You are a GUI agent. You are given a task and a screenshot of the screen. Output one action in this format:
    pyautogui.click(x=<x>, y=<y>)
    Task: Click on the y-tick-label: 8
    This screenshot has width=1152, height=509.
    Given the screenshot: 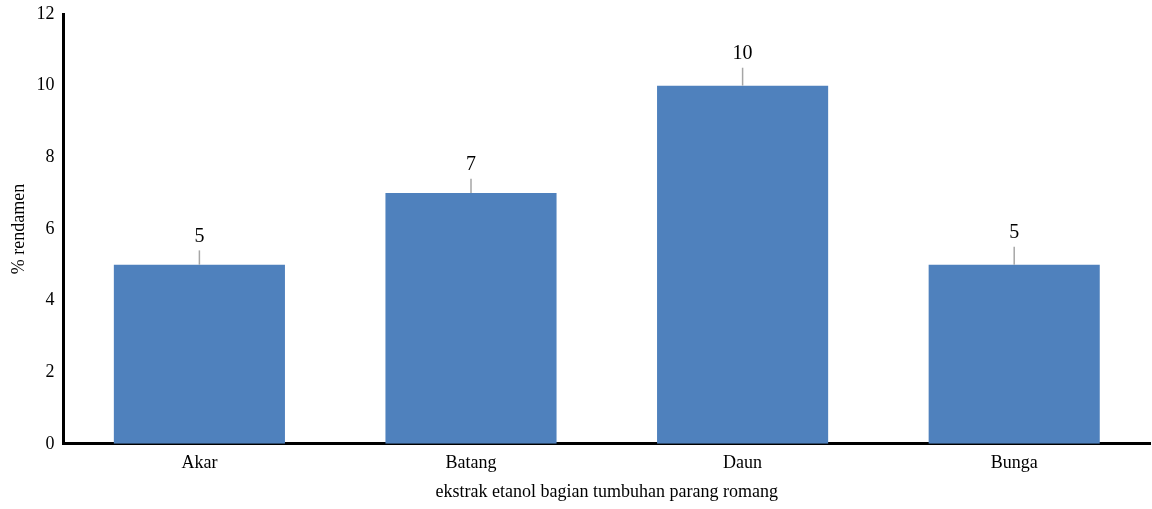 What is the action you would take?
    pyautogui.click(x=50, y=156)
    